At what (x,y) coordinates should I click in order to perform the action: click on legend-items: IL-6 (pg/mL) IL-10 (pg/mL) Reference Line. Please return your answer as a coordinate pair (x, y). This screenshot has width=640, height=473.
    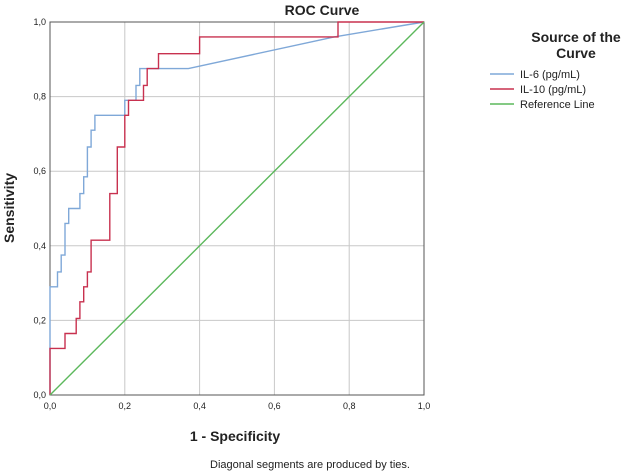
    Looking at the image, I should click on (542, 90).